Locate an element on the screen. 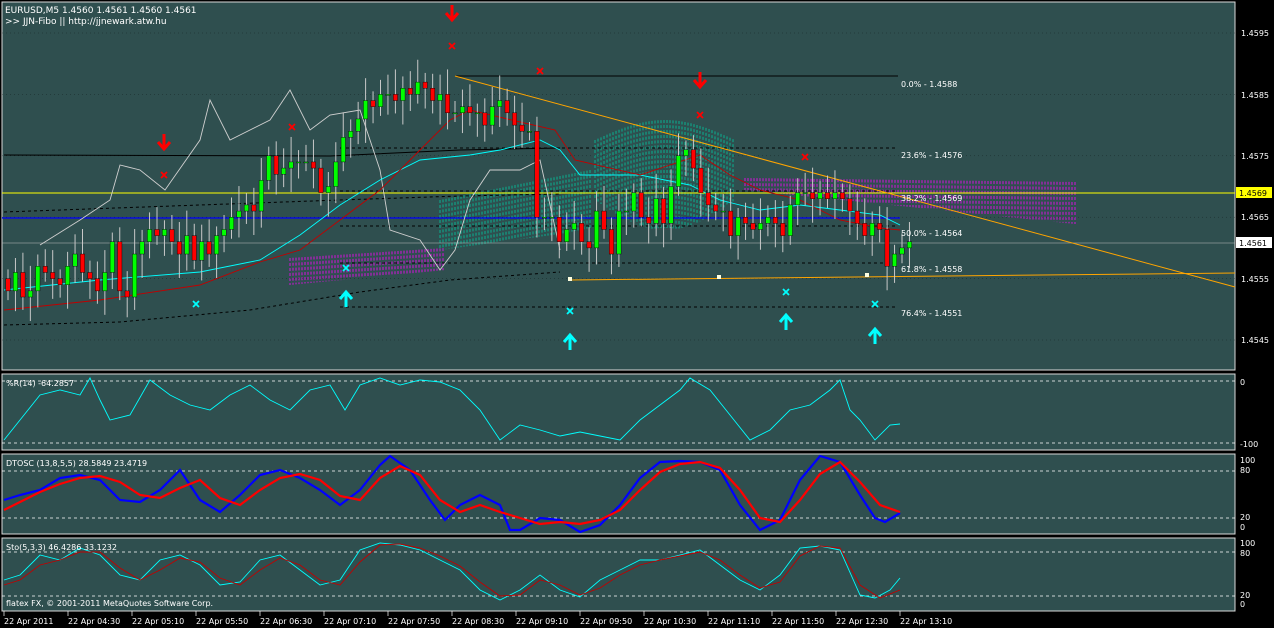 Image resolution: width=1274 pixels, height=628 pixels. dtosc-slow-line is located at coordinates (452, 493).